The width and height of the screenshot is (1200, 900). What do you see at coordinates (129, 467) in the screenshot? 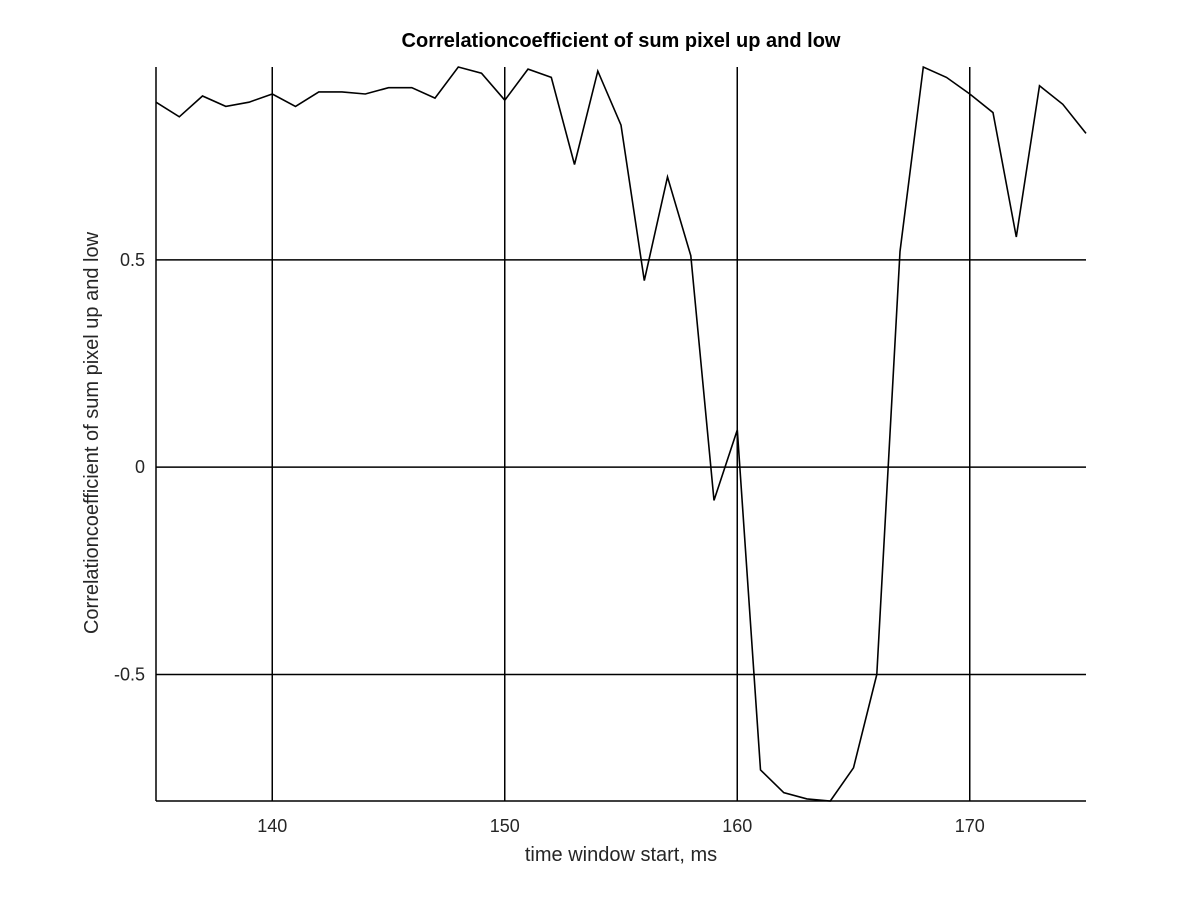
I see `y-axis-ticks: -0.5 0 0.5` at bounding box center [129, 467].